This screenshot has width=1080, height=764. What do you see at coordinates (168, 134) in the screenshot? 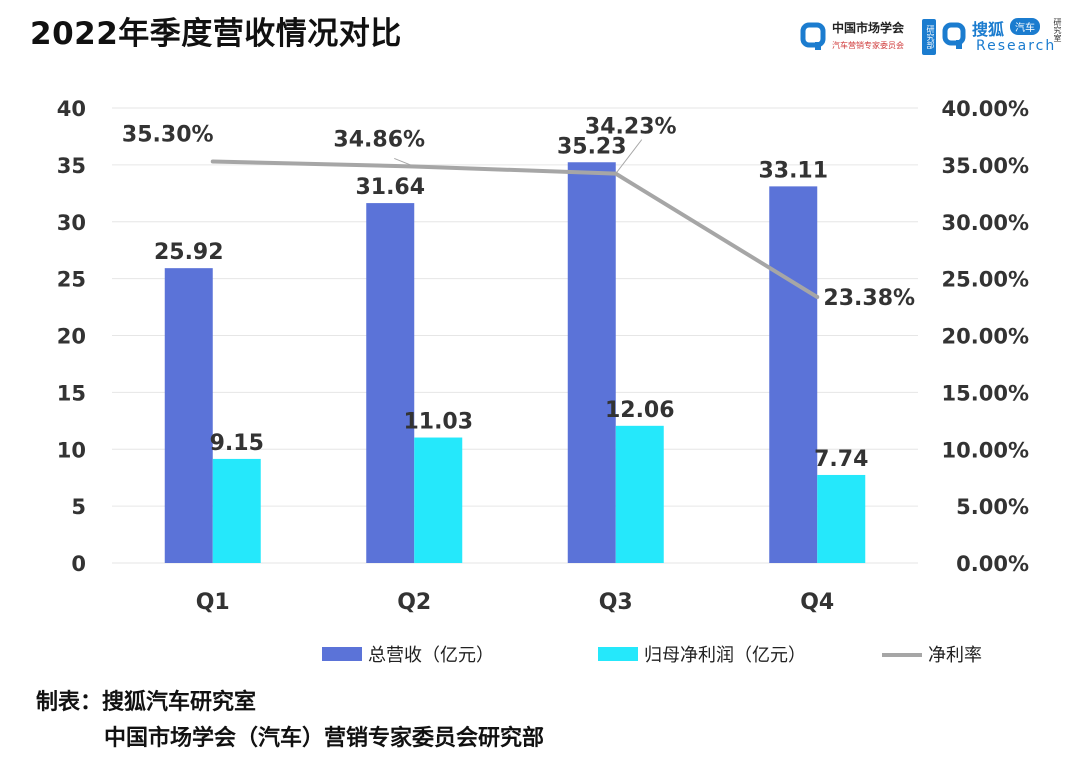
I see `margin-data-label: 35.30%` at bounding box center [168, 134].